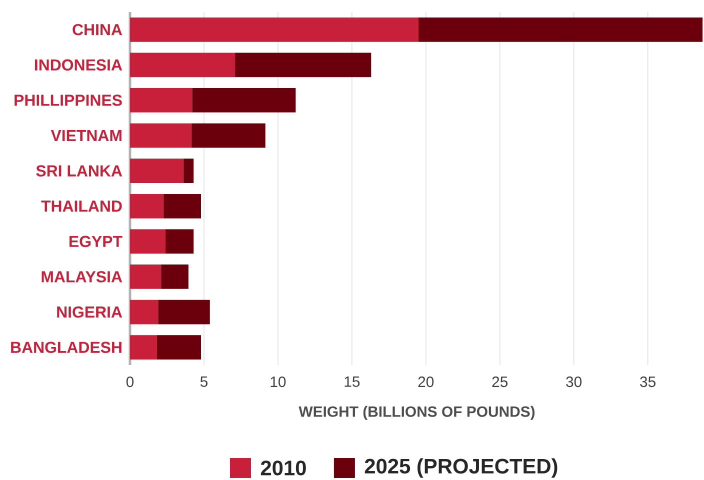 The height and width of the screenshot is (480, 704). I want to click on x-tick-label: 0, so click(130, 382).